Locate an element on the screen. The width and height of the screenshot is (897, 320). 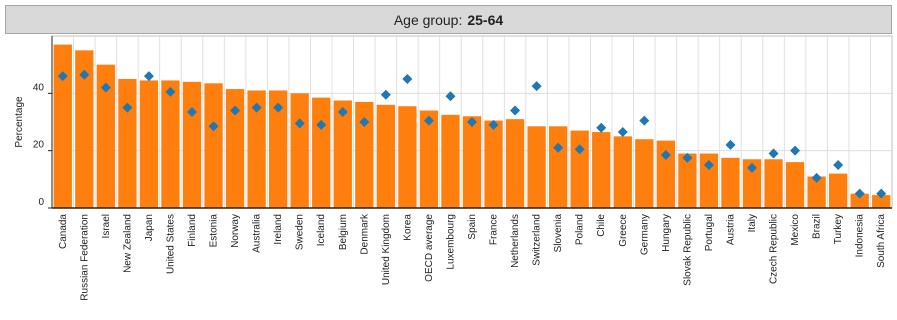
x-tick-label: Australia is located at coordinates (257, 233).